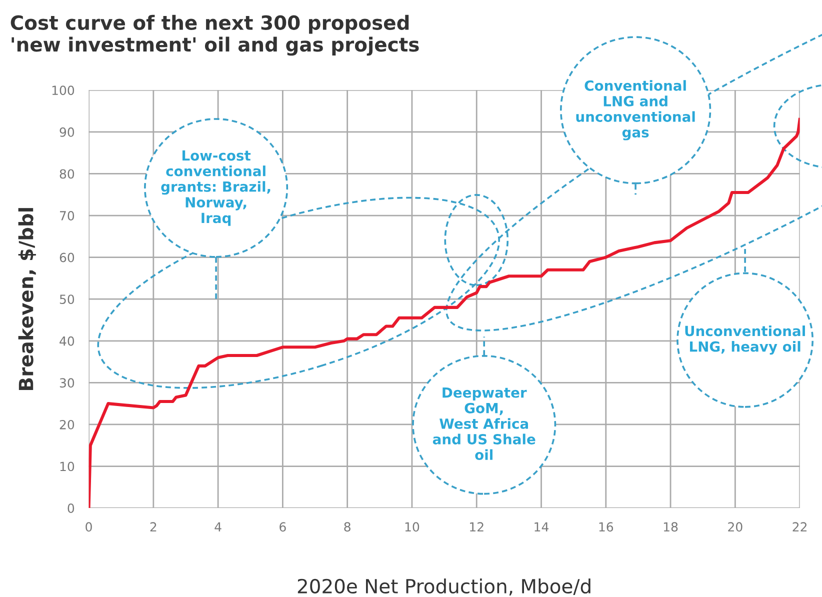 This screenshot has height=597, width=822. I want to click on annotation: Unconventional LNG, heavy oil, so click(745, 340).